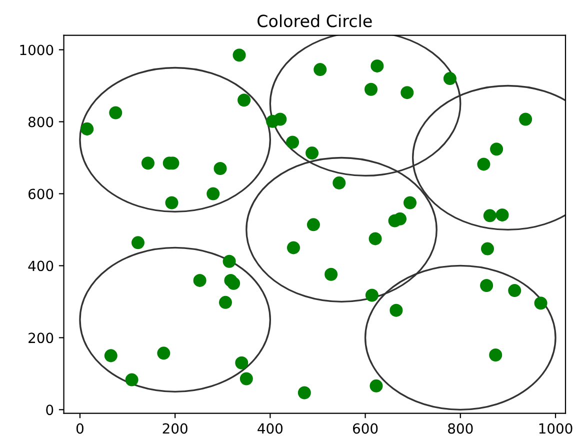  Describe the element at coordinates (41, 338) in the screenshot. I see `y-tick-label: 200` at that location.